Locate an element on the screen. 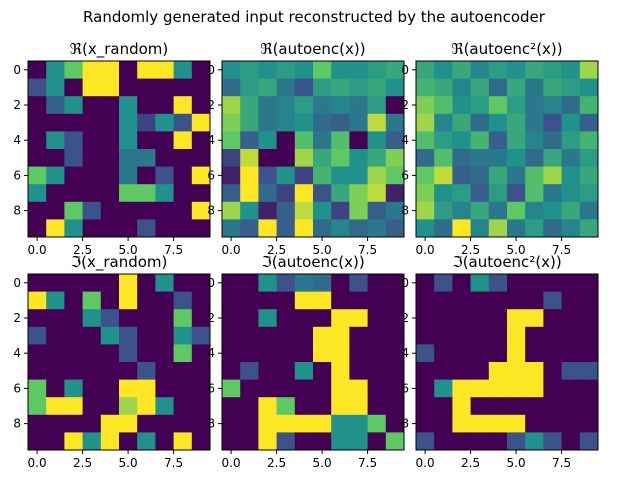 The image size is (628, 486). heatmap-panel: ℑ(autoenc²(x)) 0 2 4 6 8 0.0 2.5 5.0 7.5 is located at coordinates (500, 361).